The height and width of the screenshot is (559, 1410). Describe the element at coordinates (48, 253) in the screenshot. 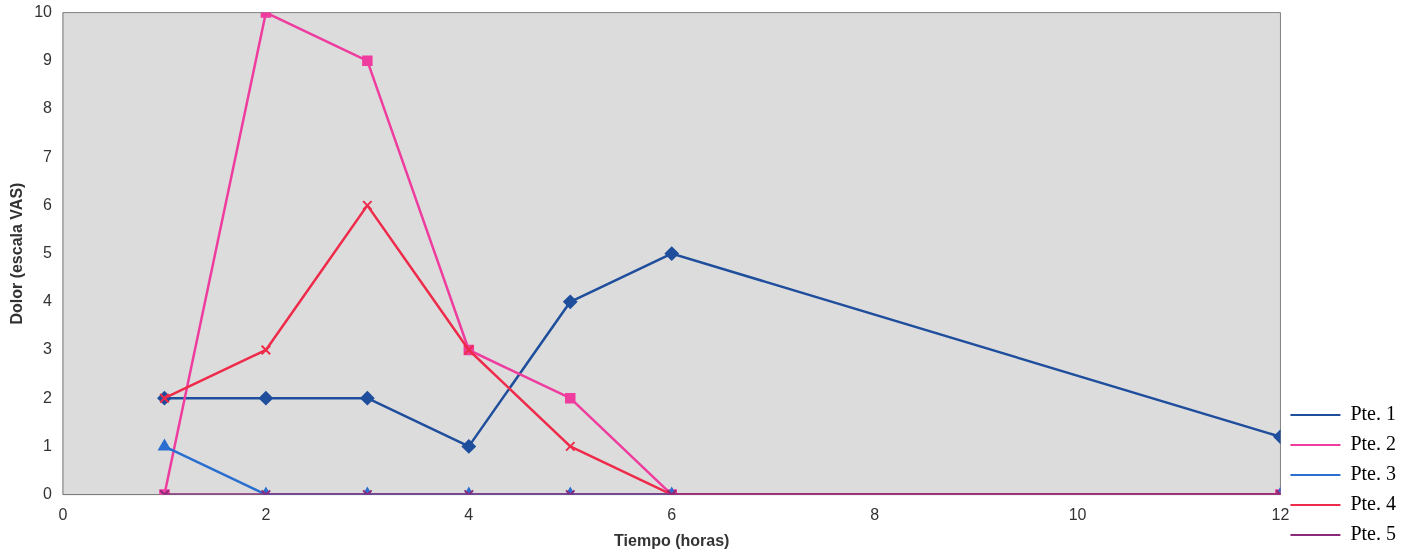

I see `y-tick-label: 5` at that location.